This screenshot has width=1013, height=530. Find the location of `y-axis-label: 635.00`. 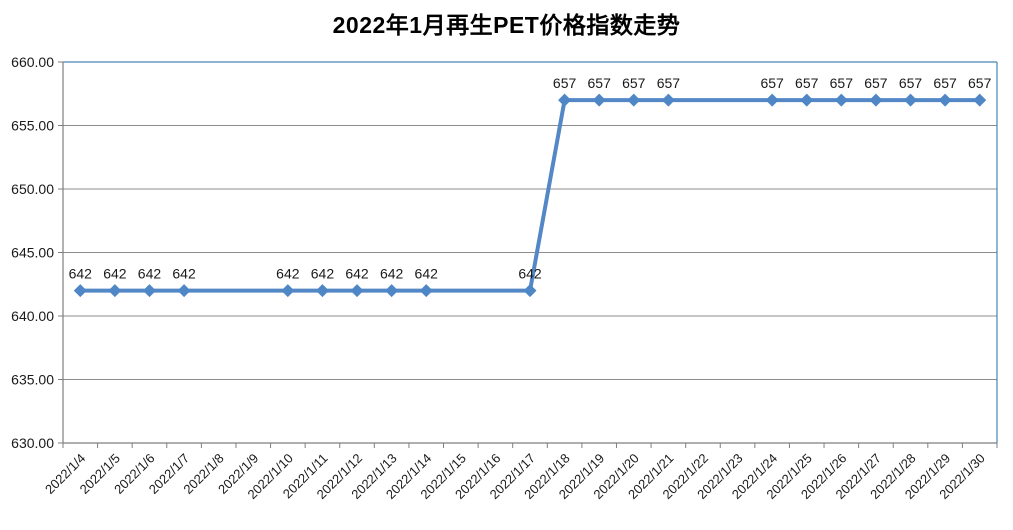

y-axis-label: 635.00 is located at coordinates (32, 380).